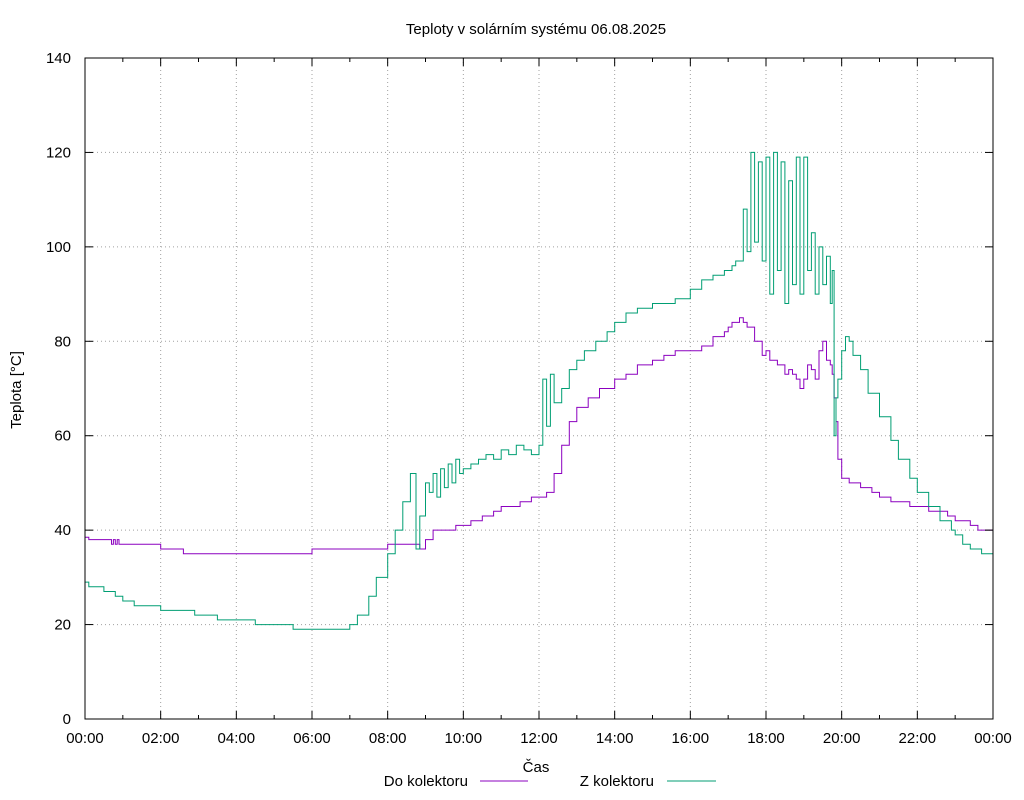 The width and height of the screenshot is (1024, 800). I want to click on x-tick-label: 08:00, so click(388, 738).